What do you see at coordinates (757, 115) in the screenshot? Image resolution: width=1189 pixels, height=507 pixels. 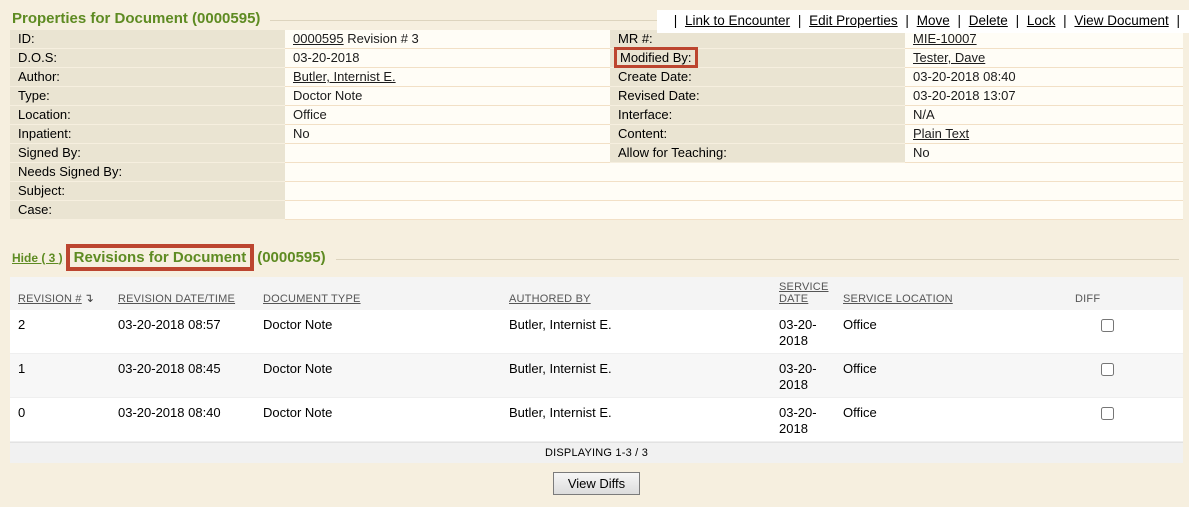 I see `property-label-interface: Interface:` at bounding box center [757, 115].